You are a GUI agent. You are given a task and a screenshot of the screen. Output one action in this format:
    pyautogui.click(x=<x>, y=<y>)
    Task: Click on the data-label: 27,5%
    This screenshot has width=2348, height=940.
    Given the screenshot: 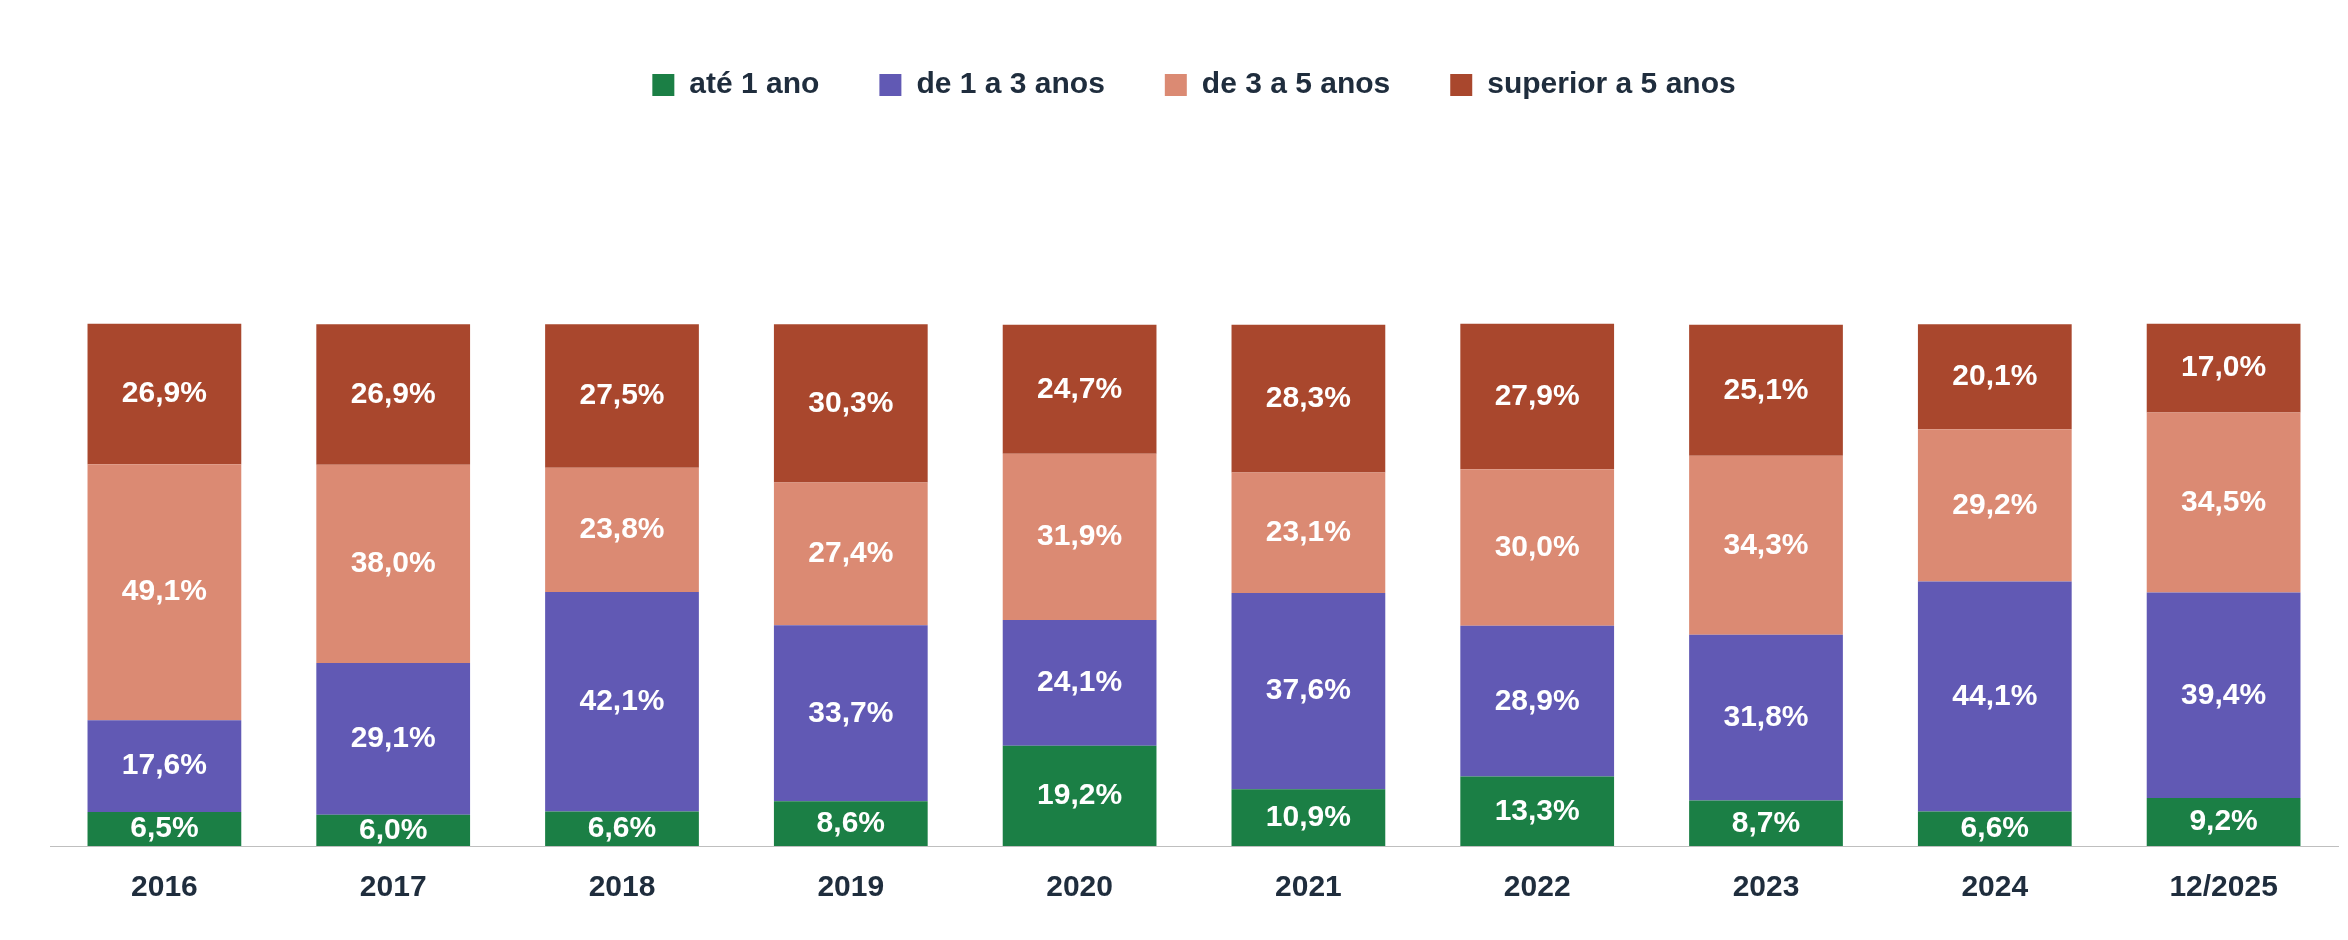 What is the action you would take?
    pyautogui.click(x=622, y=394)
    